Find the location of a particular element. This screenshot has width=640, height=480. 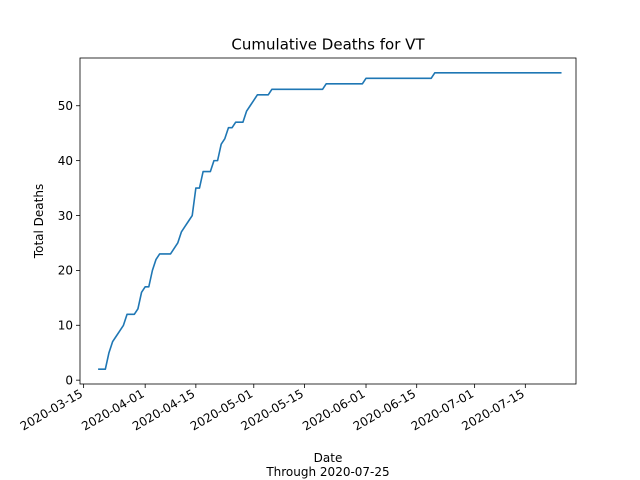

y-tick-label: 30 is located at coordinates (65, 216).